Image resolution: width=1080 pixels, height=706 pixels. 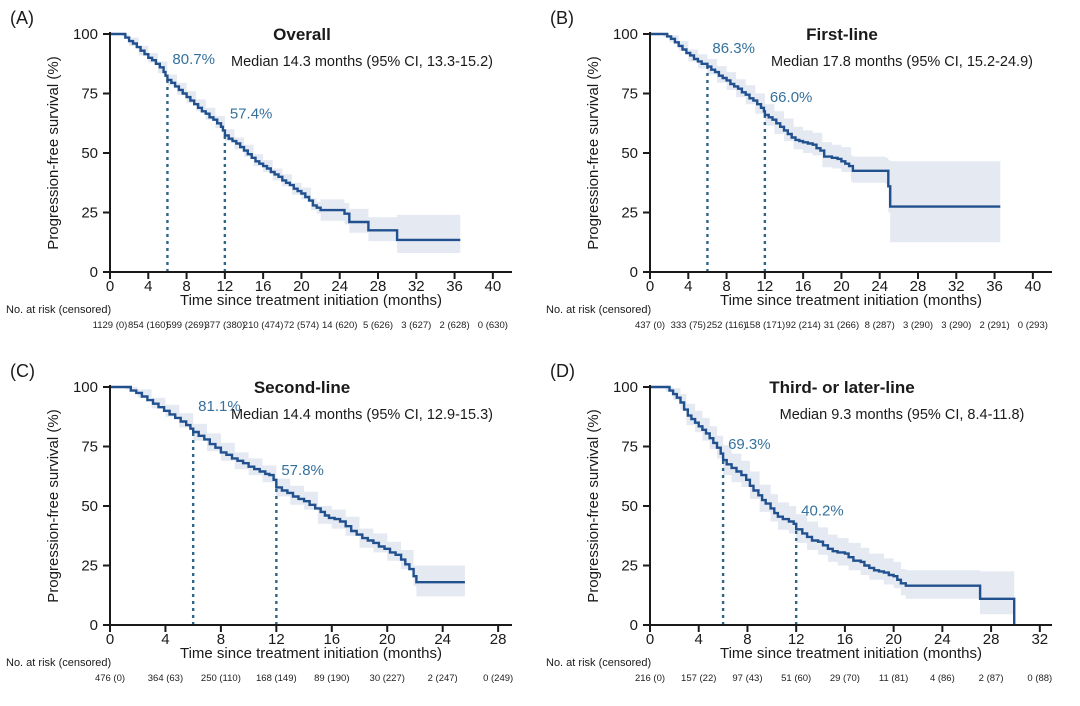 What do you see at coordinates (251, 113) in the screenshot?
I see `landmark-percent-label-12mo: 57.4%` at bounding box center [251, 113].